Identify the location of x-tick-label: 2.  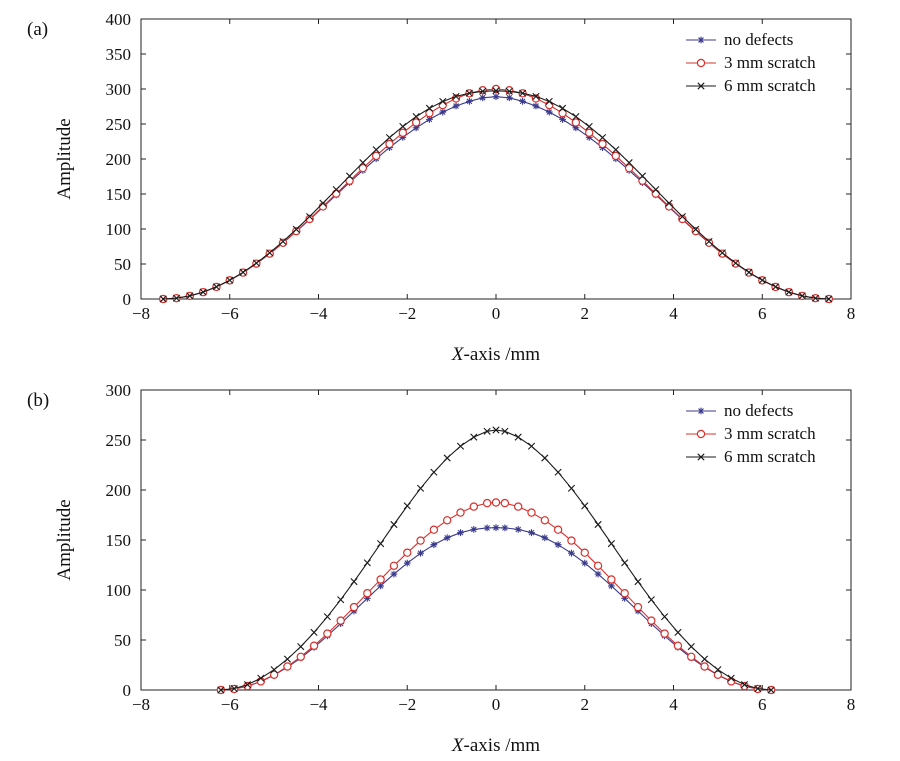
(585, 704).